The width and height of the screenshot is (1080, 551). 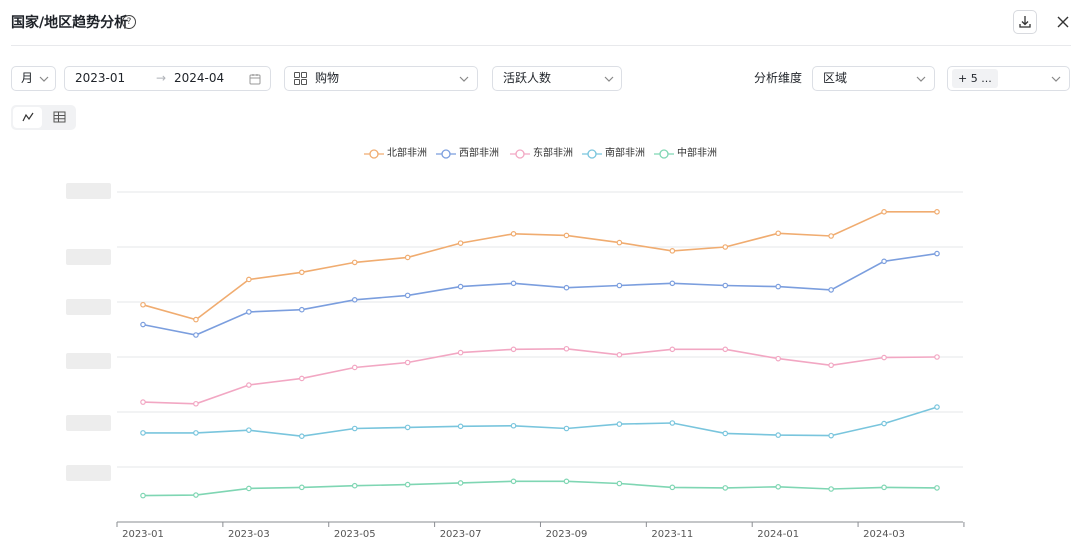 I want to click on panel-header: 国家/地区趋势分析 ?, so click(x=540, y=23).